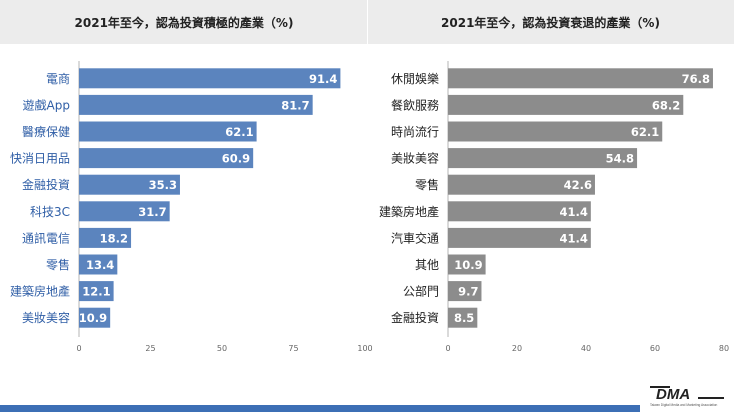 Image resolution: width=734 pixels, height=412 pixels. I want to click on right-value-label: 62.1, so click(645, 132).